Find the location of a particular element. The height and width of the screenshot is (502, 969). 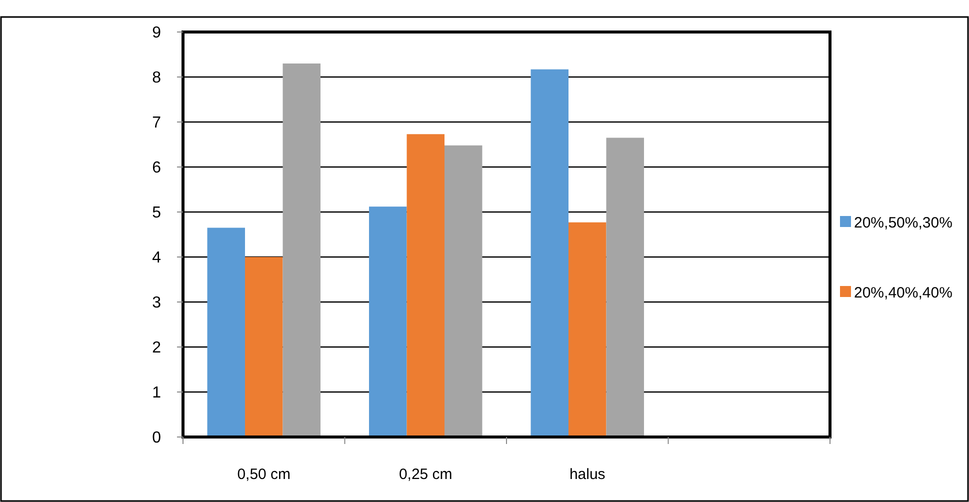

x-tick-label: 0,25 cm is located at coordinates (425, 474).